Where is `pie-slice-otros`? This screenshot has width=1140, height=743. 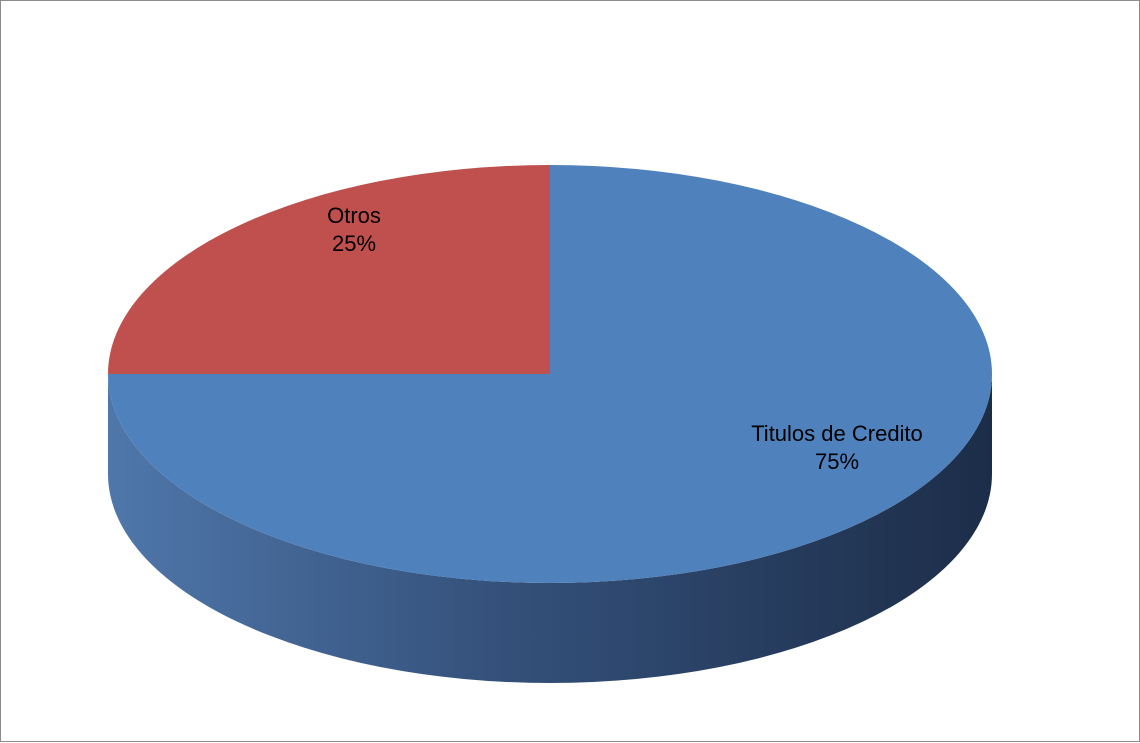 pie-slice-otros is located at coordinates (329, 269).